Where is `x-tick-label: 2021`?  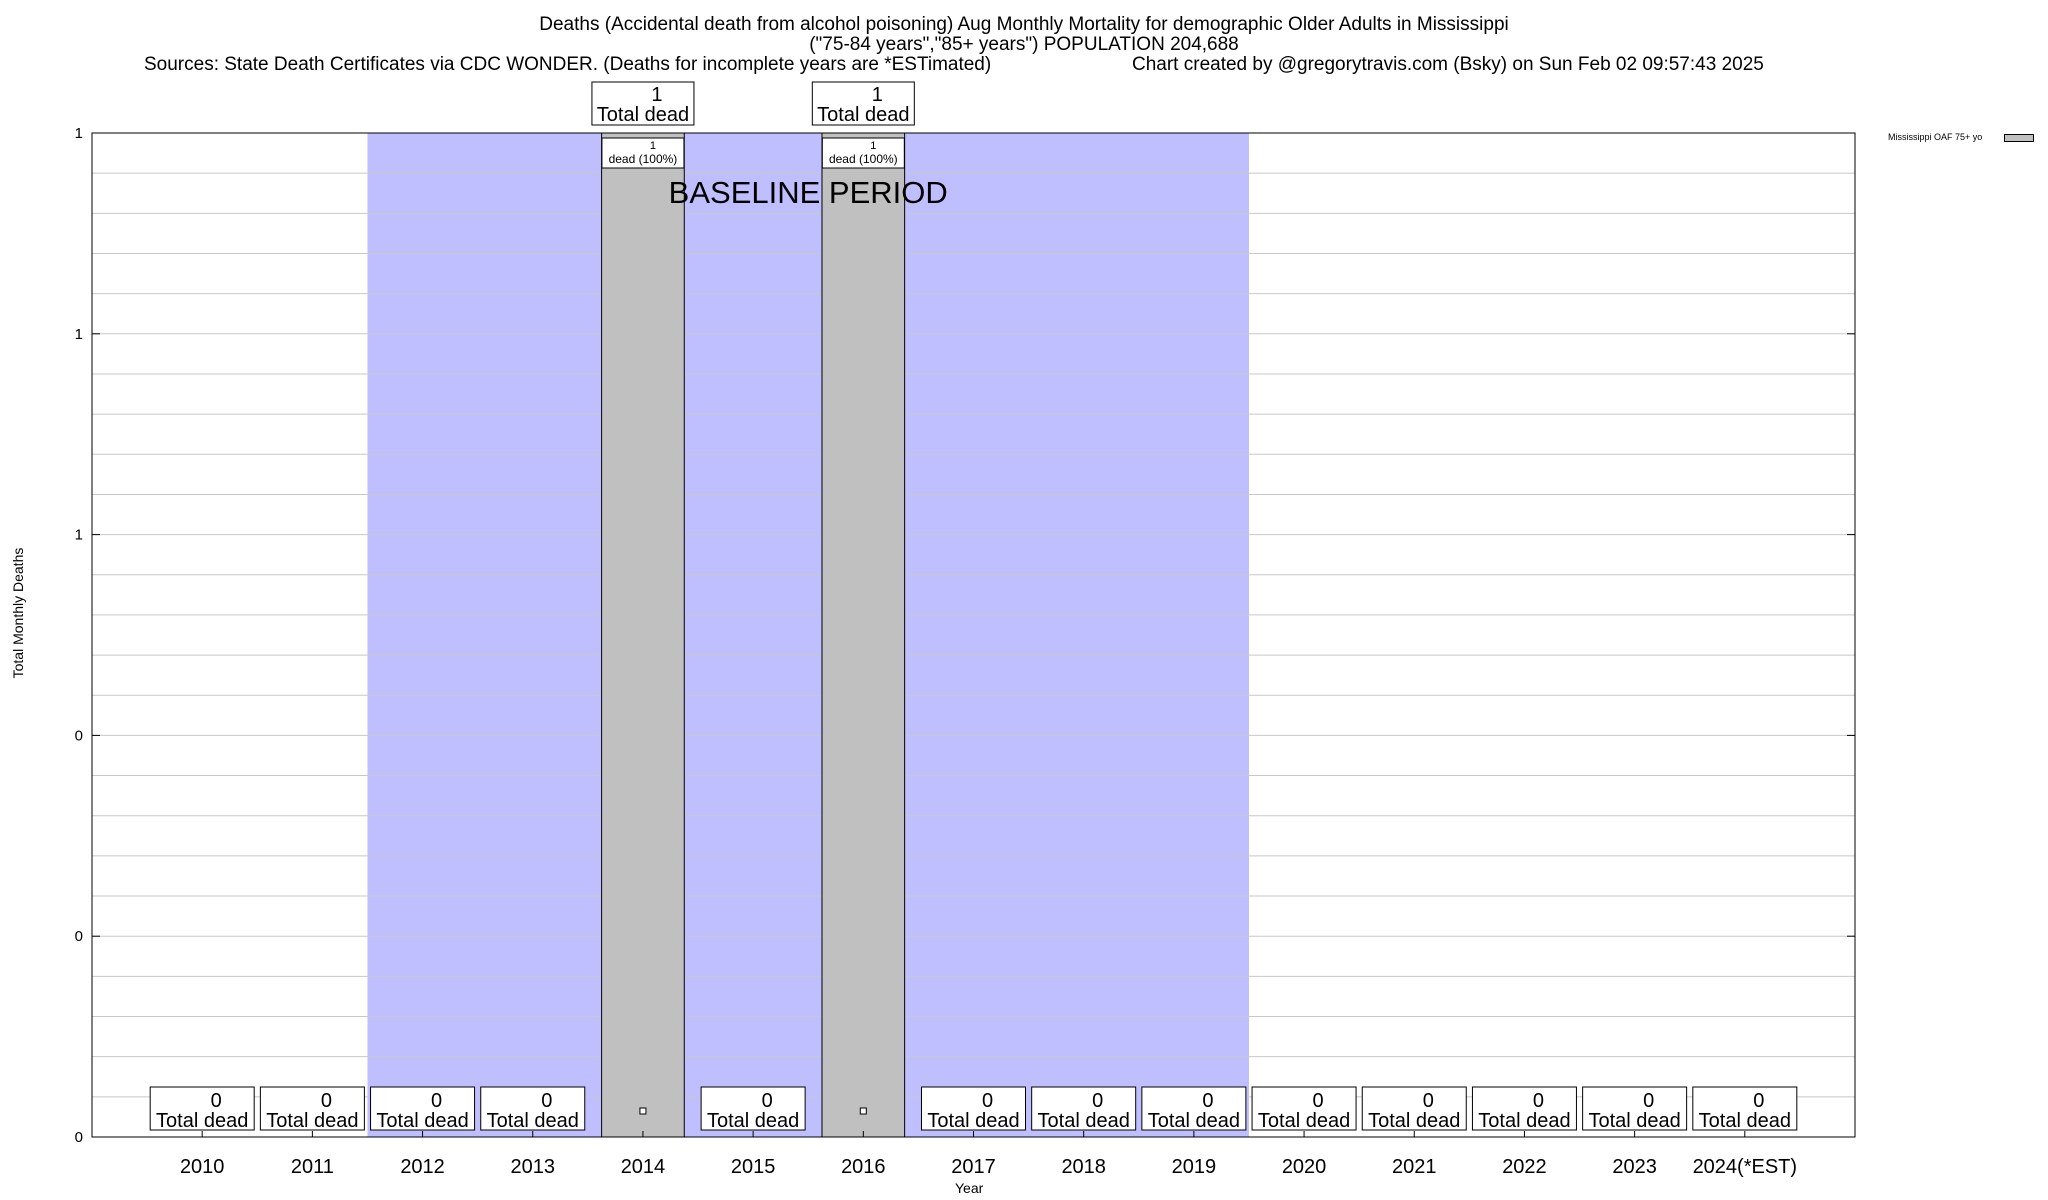
x-tick-label: 2021 is located at coordinates (1414, 1167).